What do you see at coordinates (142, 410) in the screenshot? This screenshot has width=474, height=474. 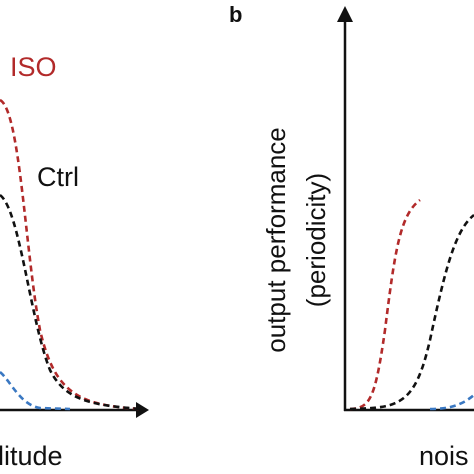 I see `x-axis-arrow` at bounding box center [142, 410].